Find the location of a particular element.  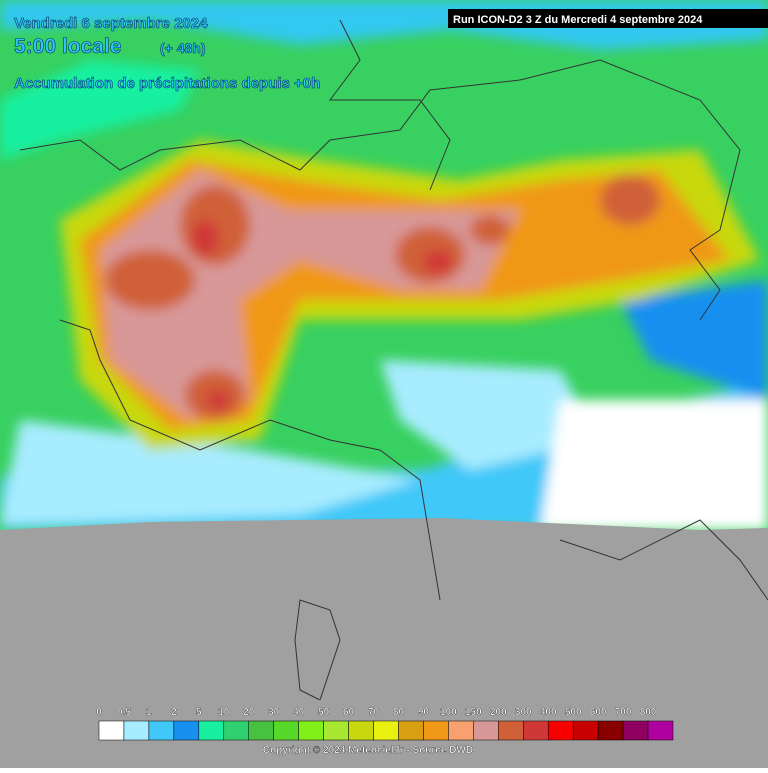

legend-label: 40 is located at coordinates (299, 712).